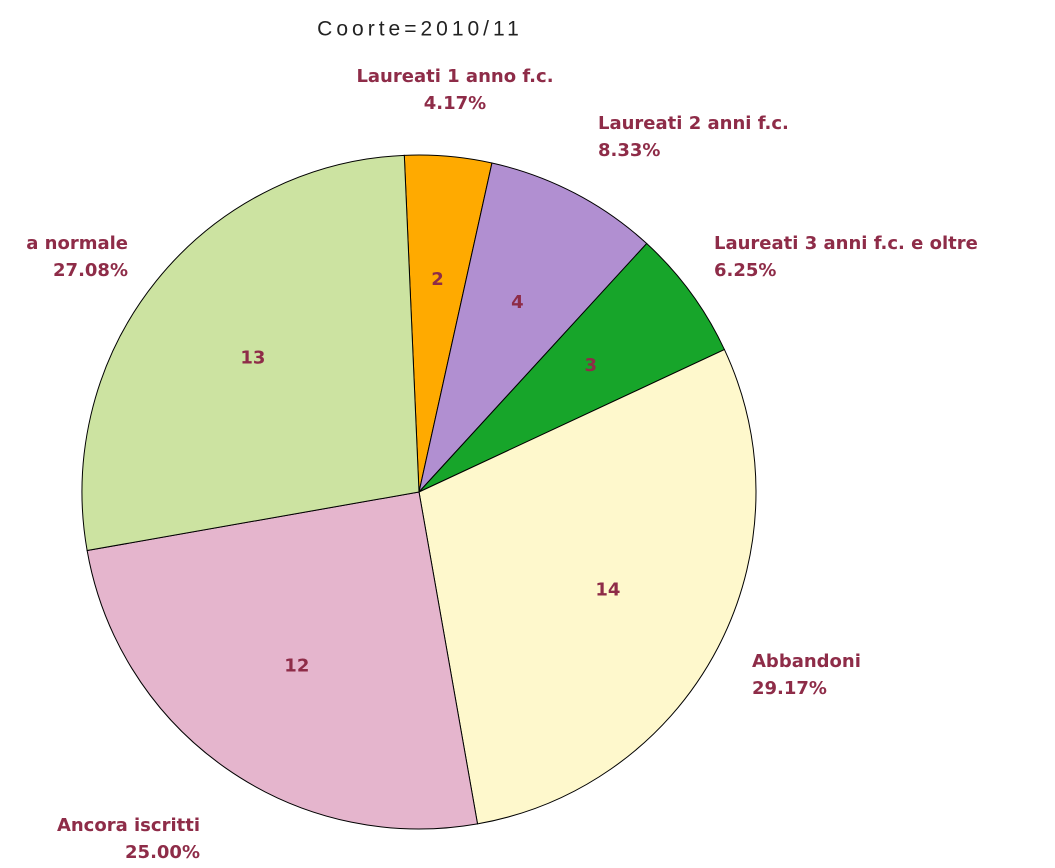 The image size is (1055, 868). Describe the element at coordinates (607, 589) in the screenshot. I see `slice-value-label: 14` at that location.